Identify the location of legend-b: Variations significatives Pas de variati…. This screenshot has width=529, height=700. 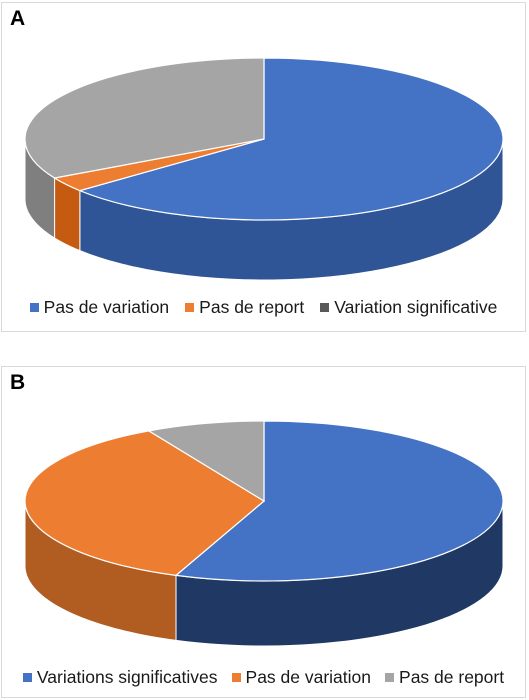
(263, 677).